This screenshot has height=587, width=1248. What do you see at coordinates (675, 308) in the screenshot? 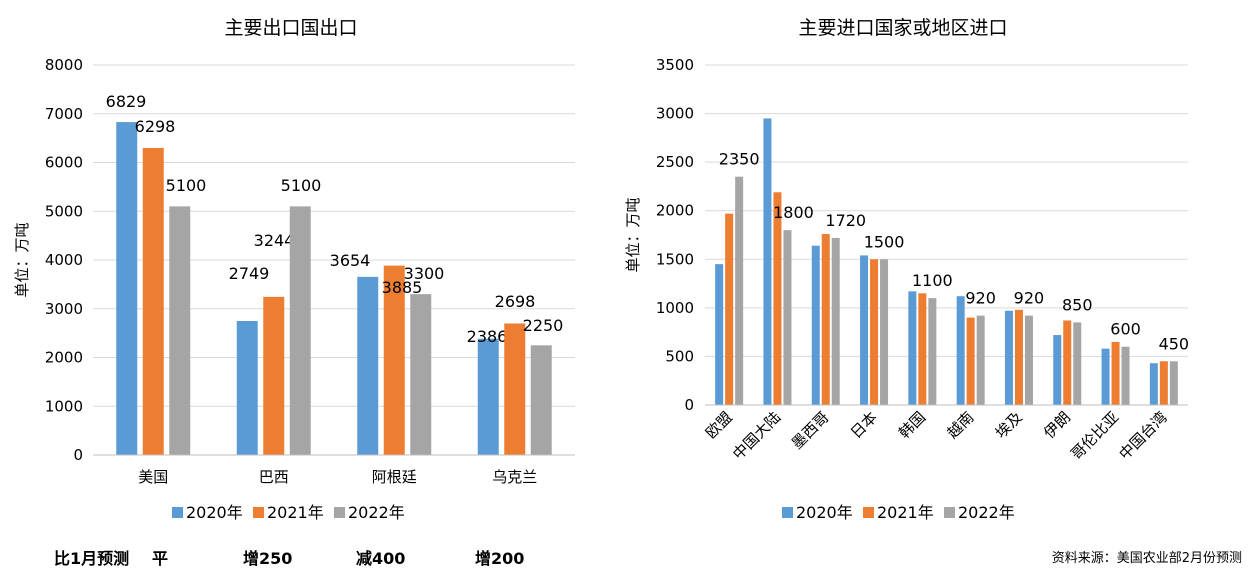
I see `chart2-y-tick-label: 1000` at bounding box center [675, 308].